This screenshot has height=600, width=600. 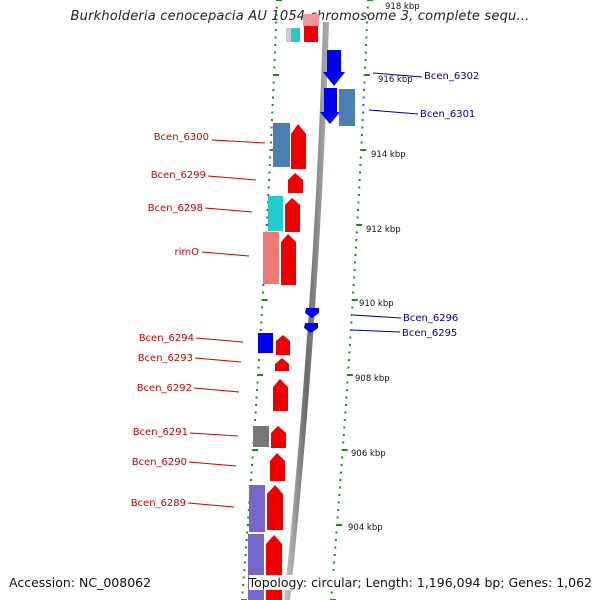 I want to click on gene-label-bcen-6289: Bcen_6289, so click(x=158, y=503).